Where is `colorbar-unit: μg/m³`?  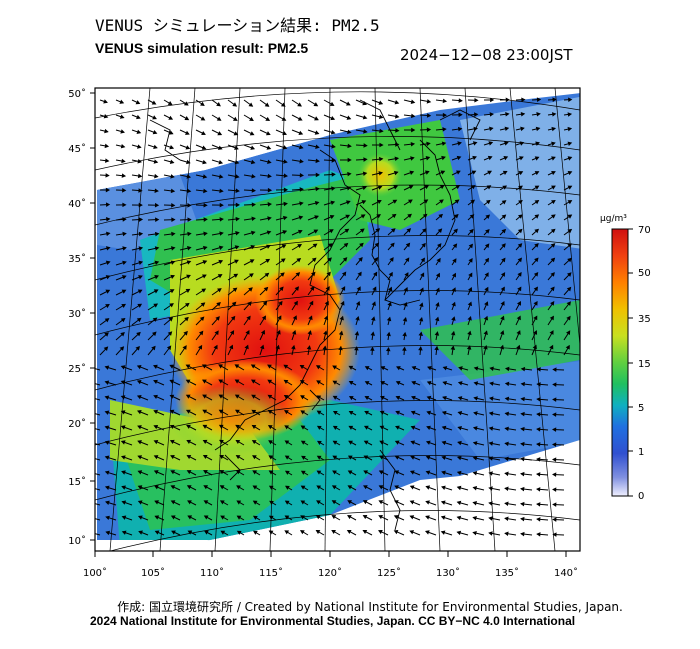 colorbar-unit: μg/m³ is located at coordinates (613, 219).